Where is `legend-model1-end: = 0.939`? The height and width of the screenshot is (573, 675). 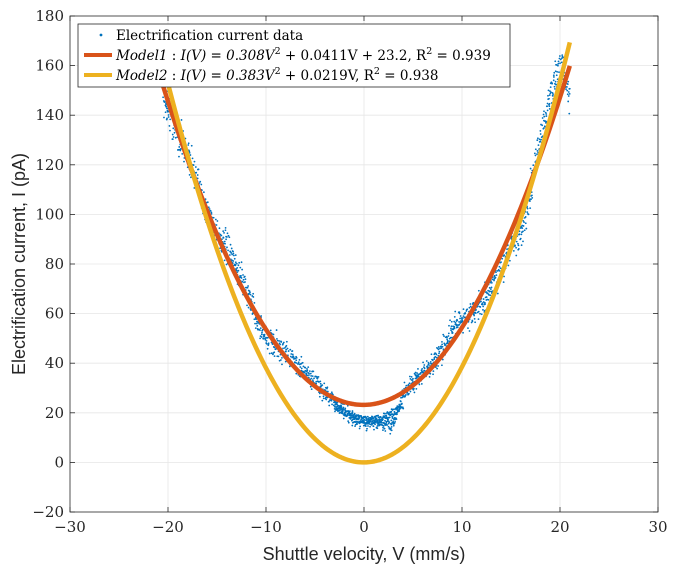
legend-model1-end: = 0.939 is located at coordinates (461, 56).